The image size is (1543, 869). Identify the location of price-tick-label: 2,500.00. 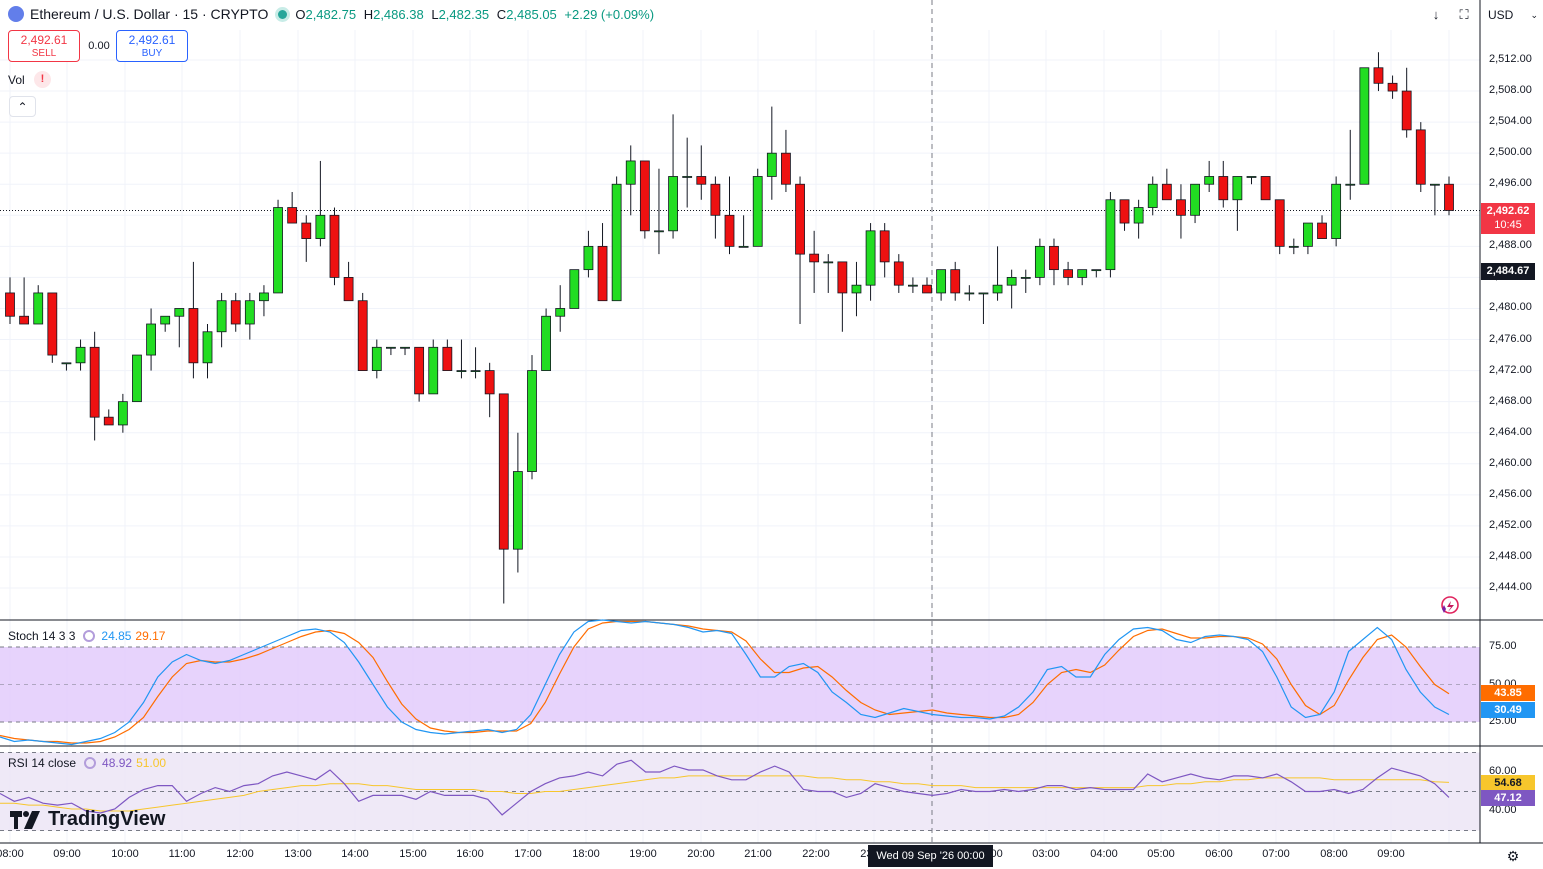
(1510, 152).